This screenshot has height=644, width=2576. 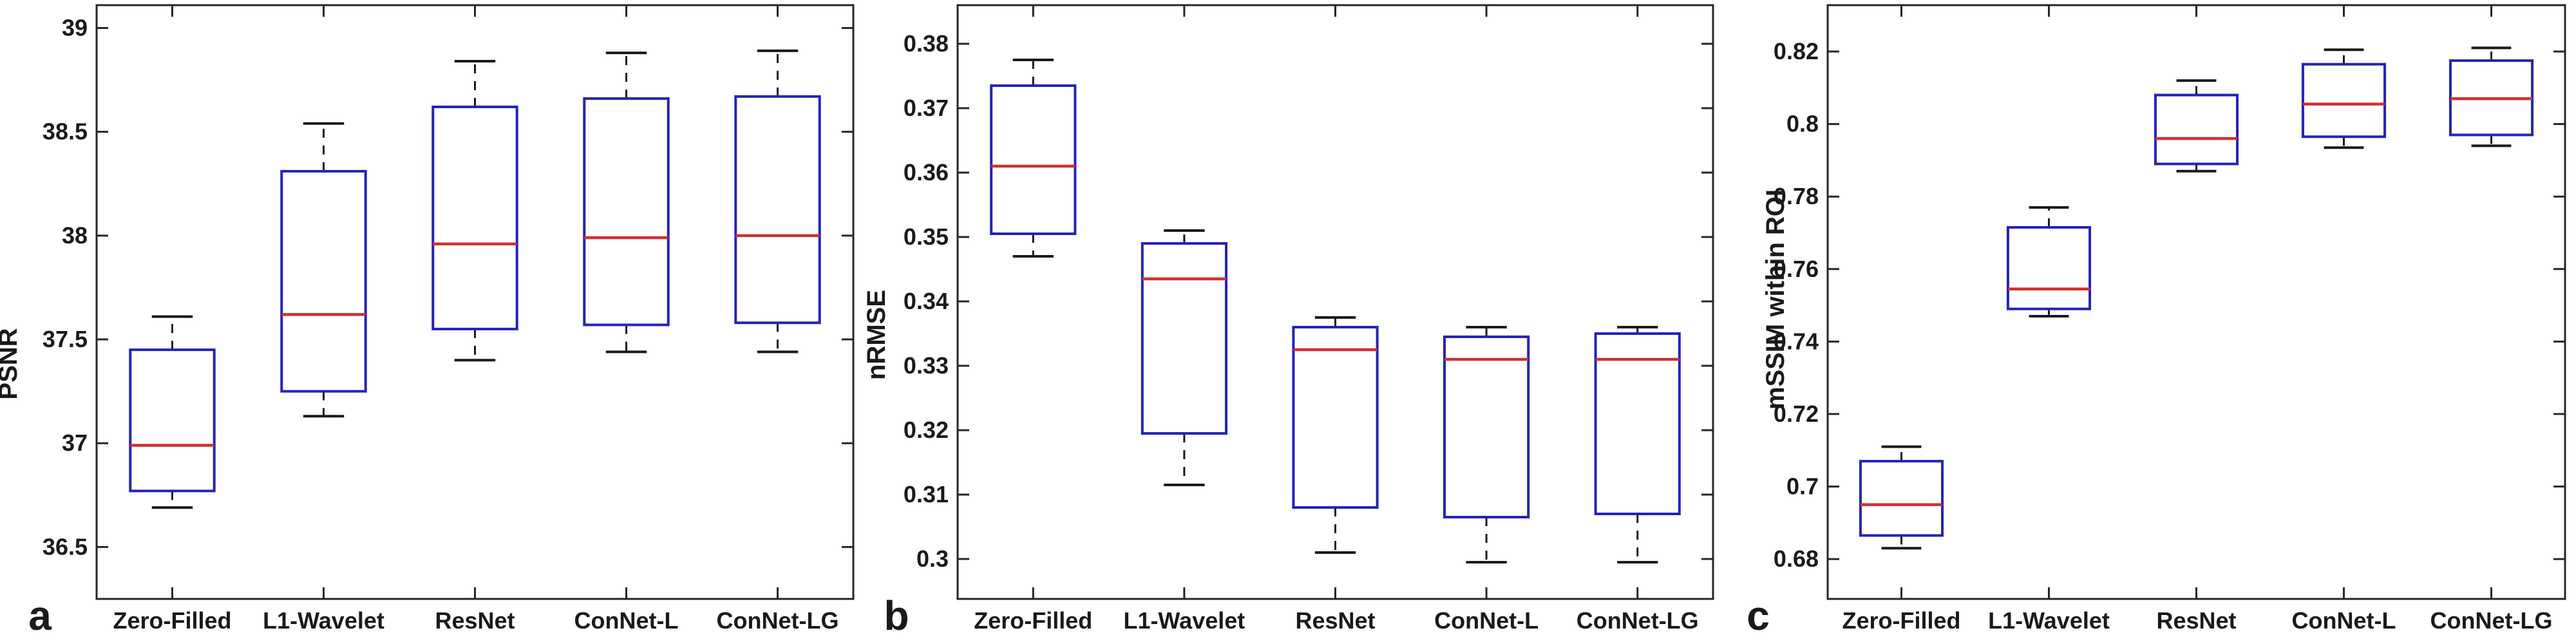 What do you see at coordinates (2344, 620) in the screenshot?
I see `x-tick-label-c: ConNet-L` at bounding box center [2344, 620].